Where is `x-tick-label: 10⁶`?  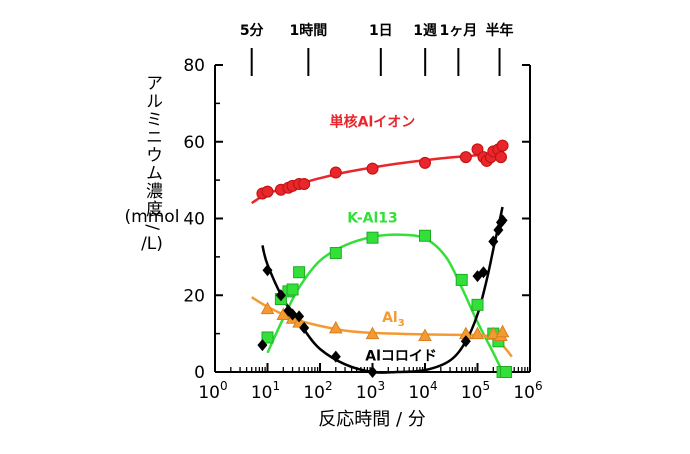
x-tick-label: 10⁶ is located at coordinates (527, 391).